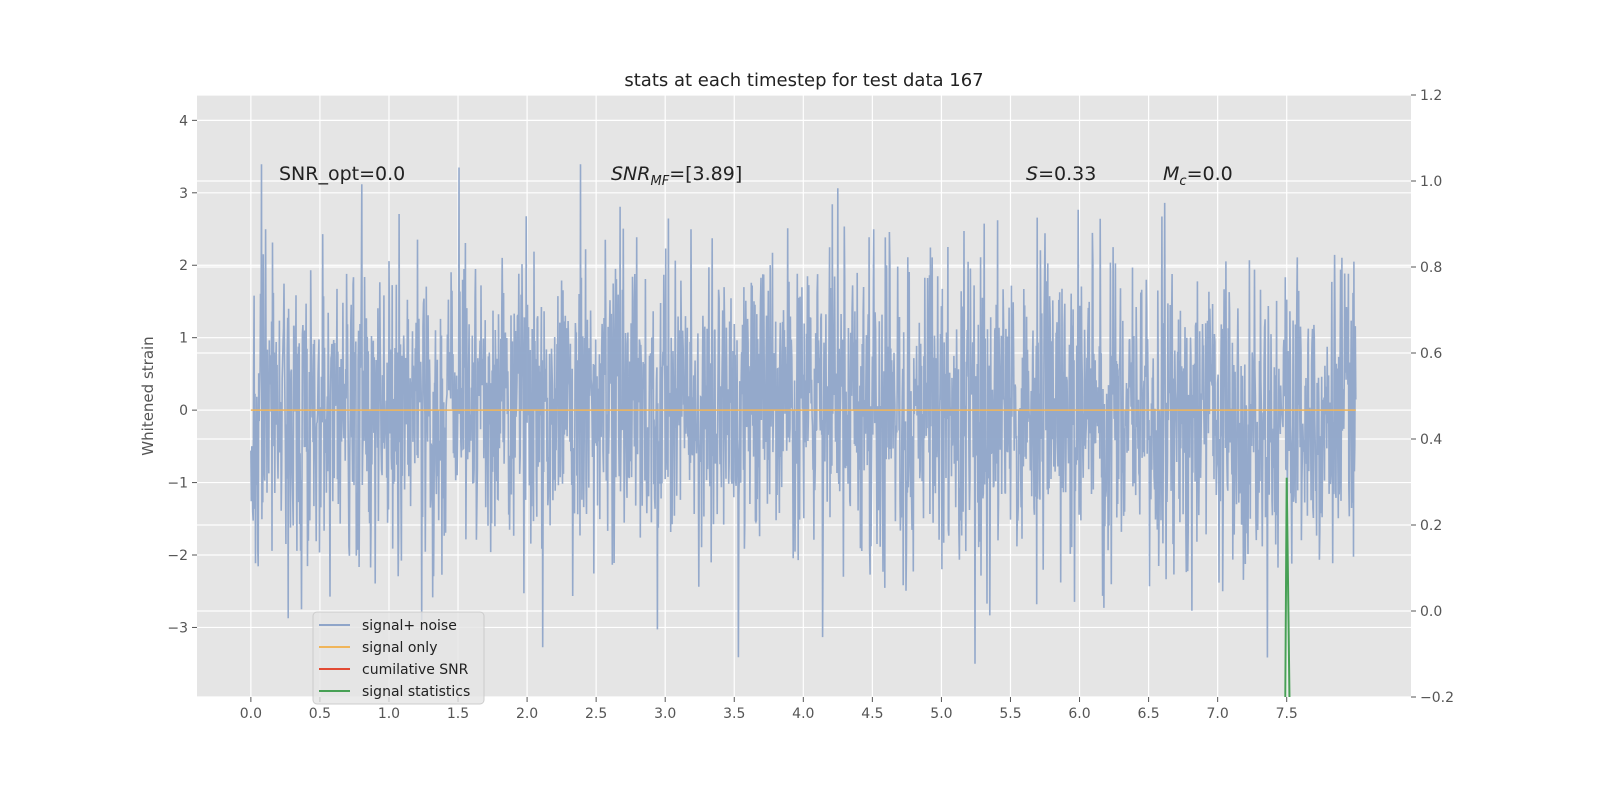  What do you see at coordinates (1218, 714) in the screenshot?
I see `x-tick-label: 7.0` at bounding box center [1218, 714].